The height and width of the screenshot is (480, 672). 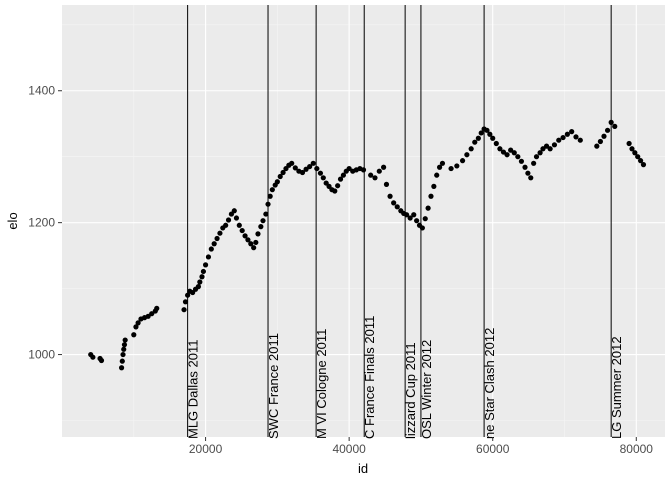 I want to click on event-label: MLG Dallas 2011, so click(x=193, y=389).